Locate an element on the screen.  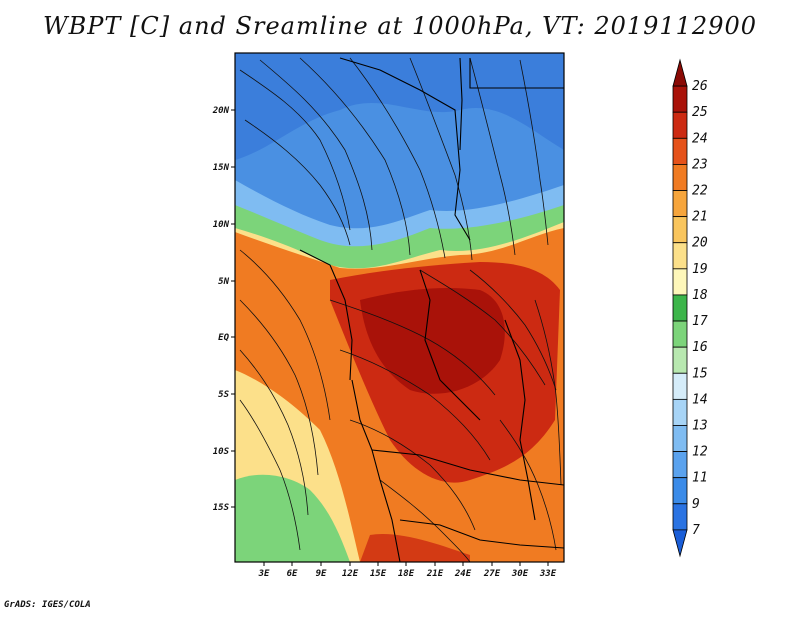
colorbar-label: 15 is located at coordinates (700, 373).